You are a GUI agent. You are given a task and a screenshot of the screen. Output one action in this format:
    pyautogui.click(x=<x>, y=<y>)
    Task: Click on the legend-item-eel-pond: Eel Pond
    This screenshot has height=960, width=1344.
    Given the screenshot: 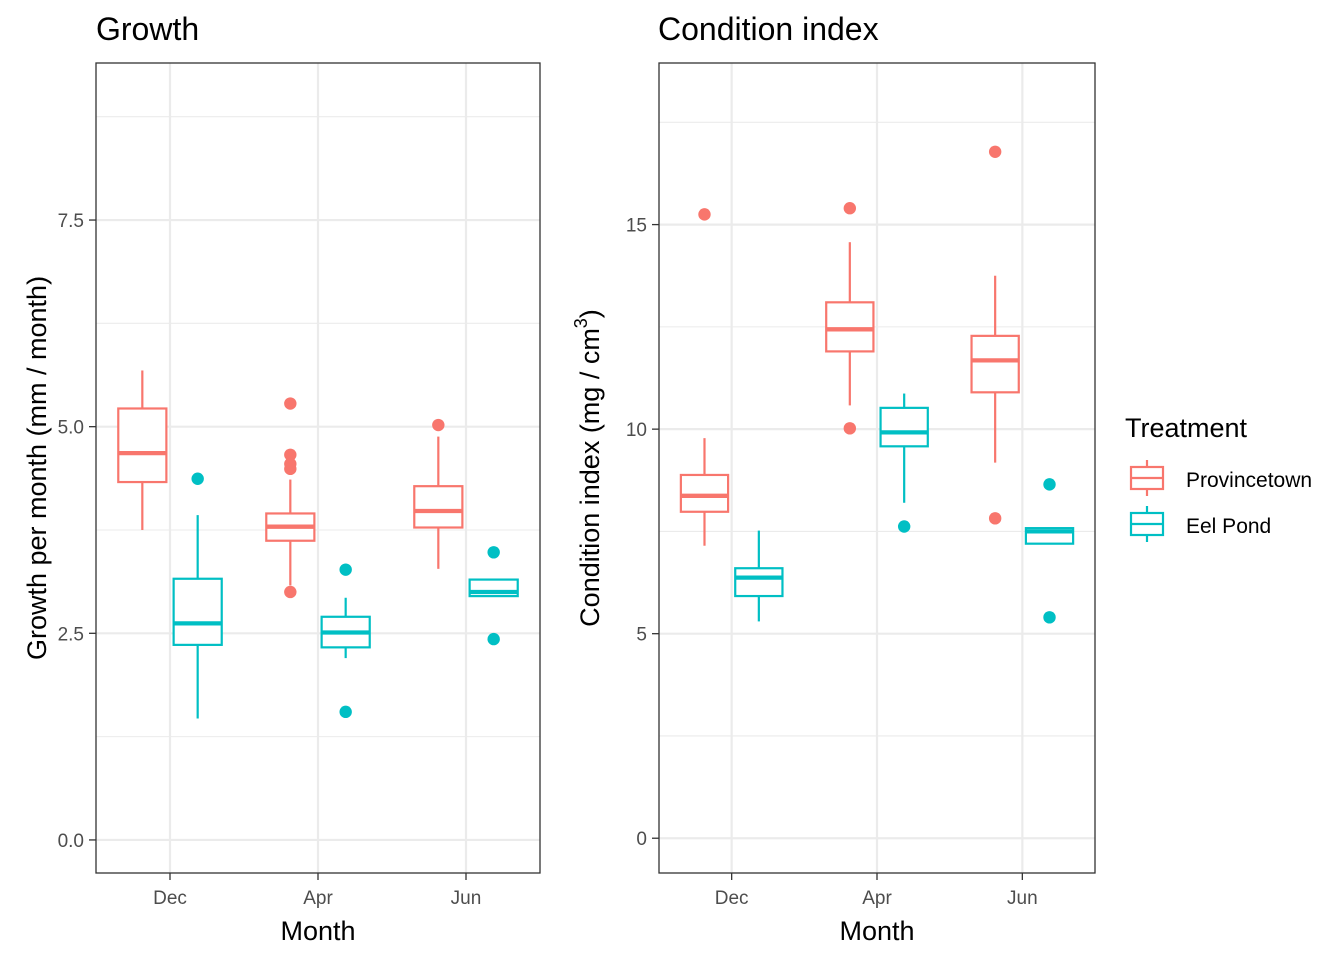 What is the action you would take?
    pyautogui.click(x=1200, y=524)
    